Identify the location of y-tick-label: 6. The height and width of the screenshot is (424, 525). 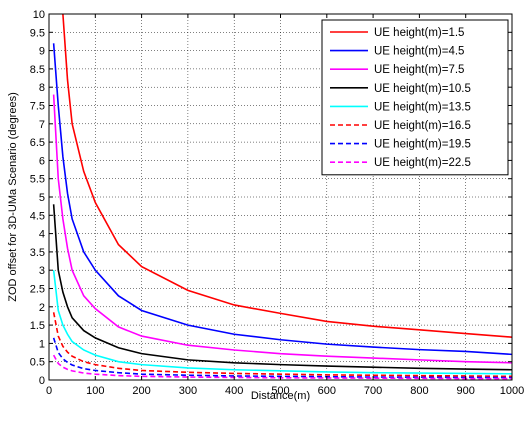
(42, 161).